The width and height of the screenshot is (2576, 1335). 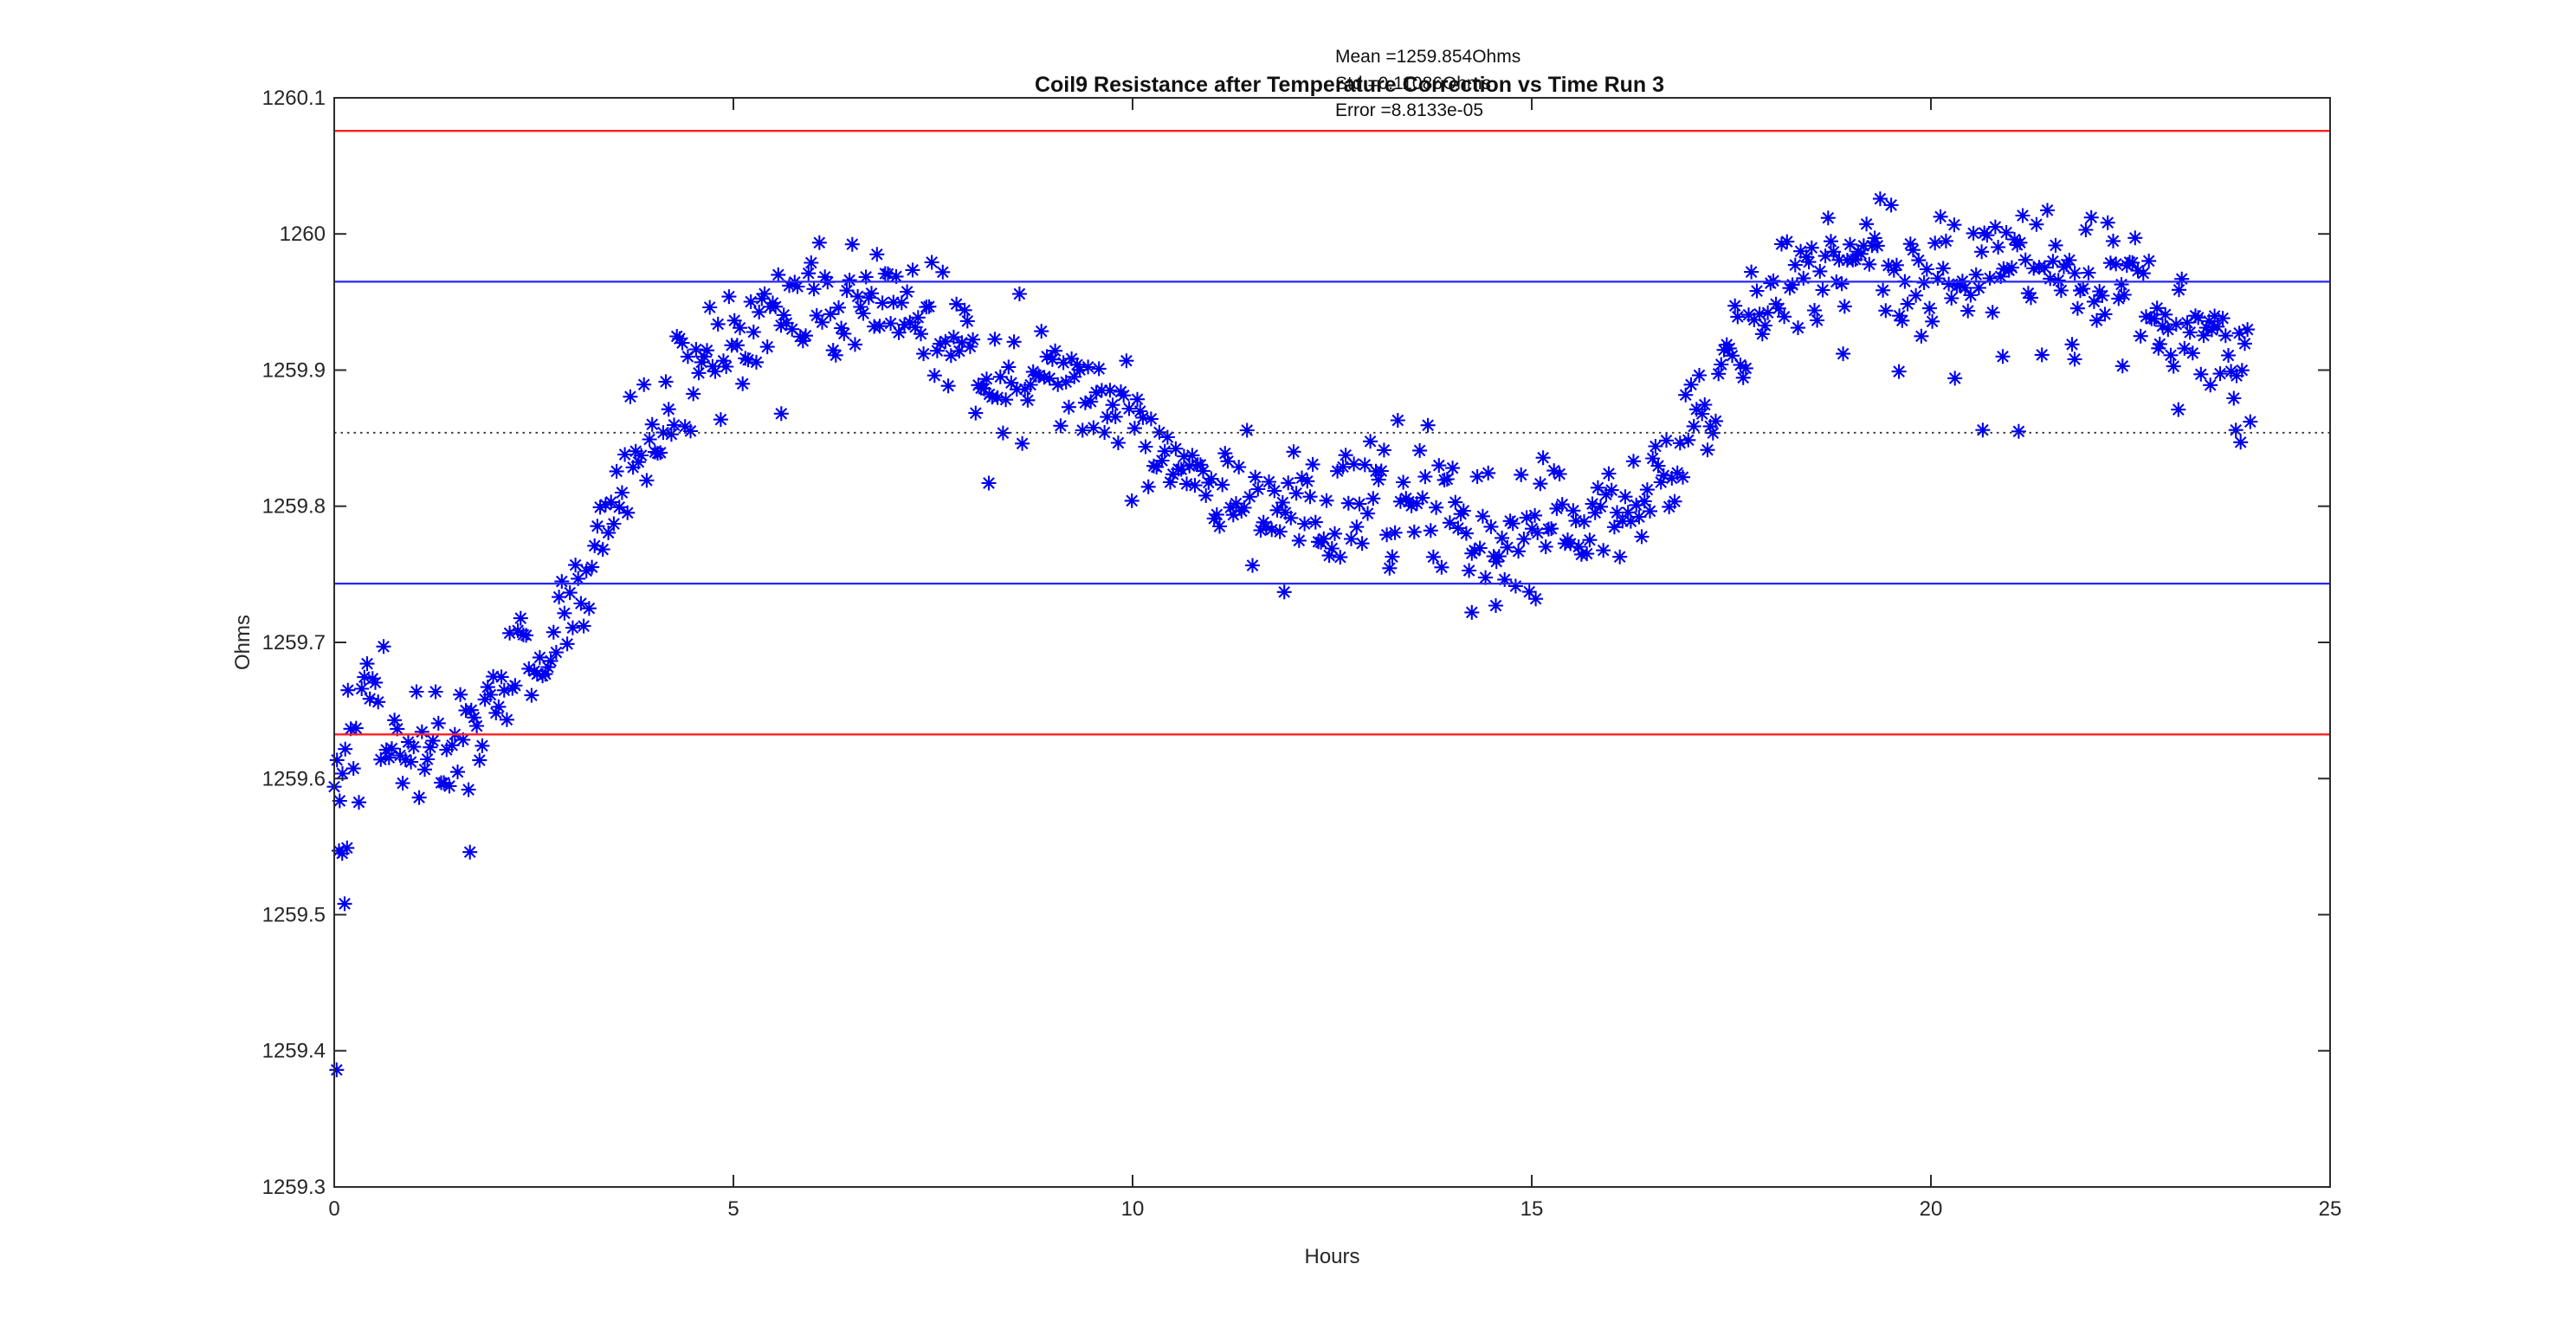 I want to click on stat-std: Std =0.11086Ohms, so click(x=1413, y=84).